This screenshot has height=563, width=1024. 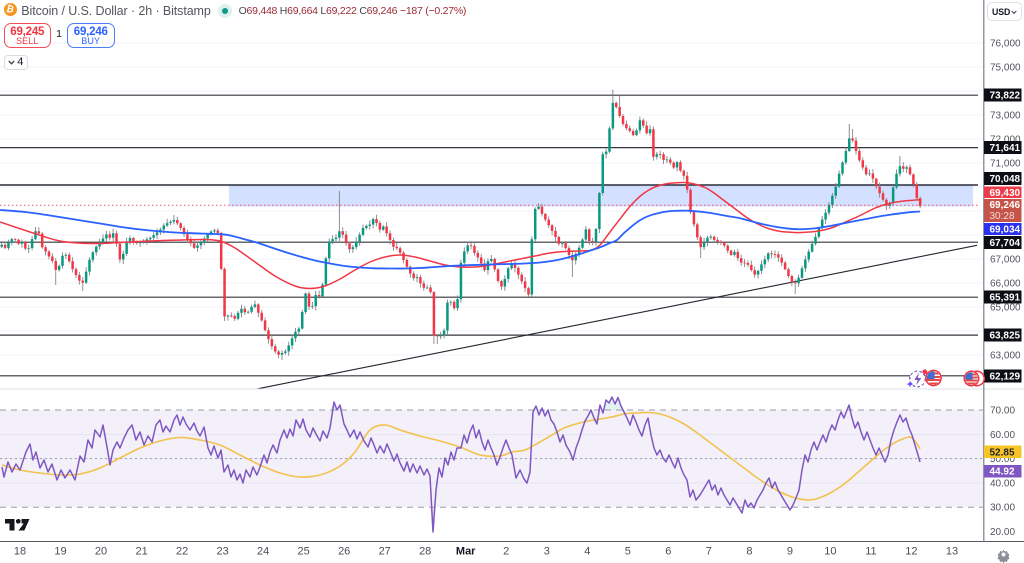 I want to click on svg-text: 28, so click(x=425, y=552).